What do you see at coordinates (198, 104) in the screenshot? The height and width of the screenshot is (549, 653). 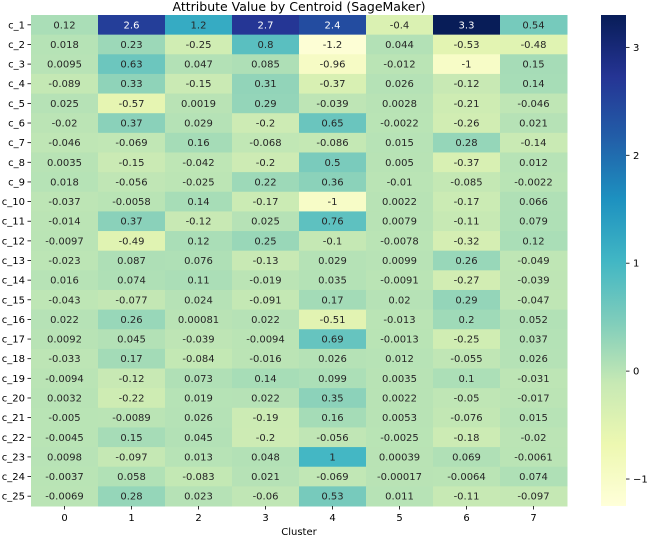 I see `cell-value-label: 0.0019` at bounding box center [198, 104].